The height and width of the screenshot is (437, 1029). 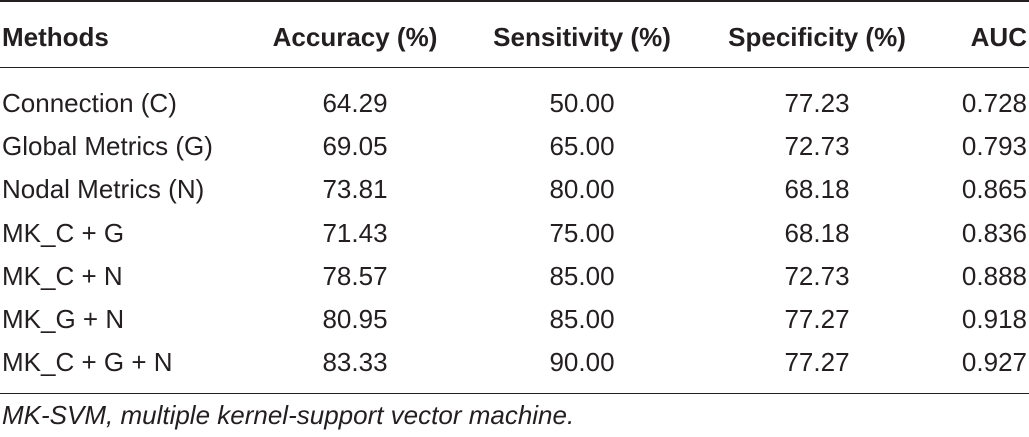 I want to click on value-cell: 0.836, so click(x=994, y=232).